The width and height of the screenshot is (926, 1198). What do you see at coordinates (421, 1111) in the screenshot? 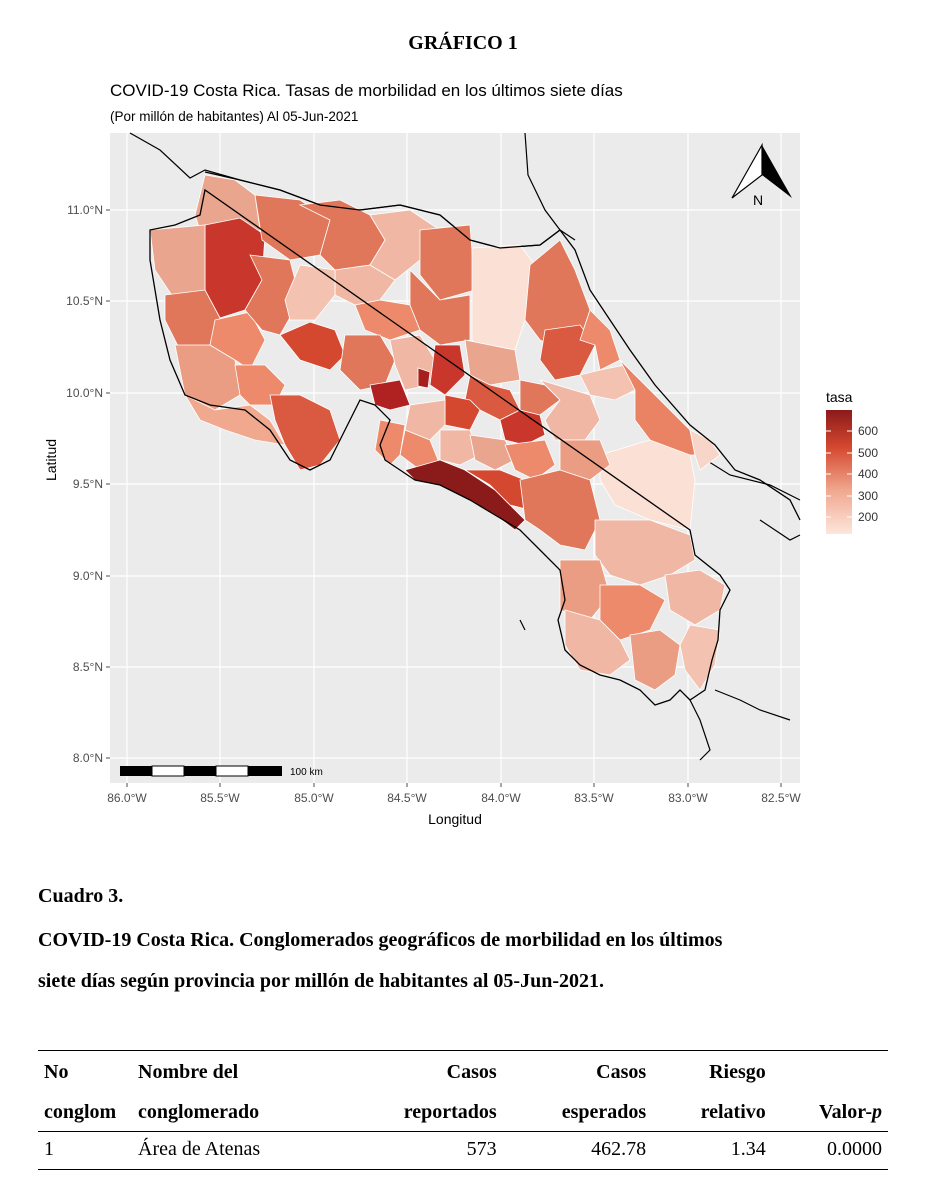
I see `col-header-reported: reportados` at bounding box center [421, 1111].